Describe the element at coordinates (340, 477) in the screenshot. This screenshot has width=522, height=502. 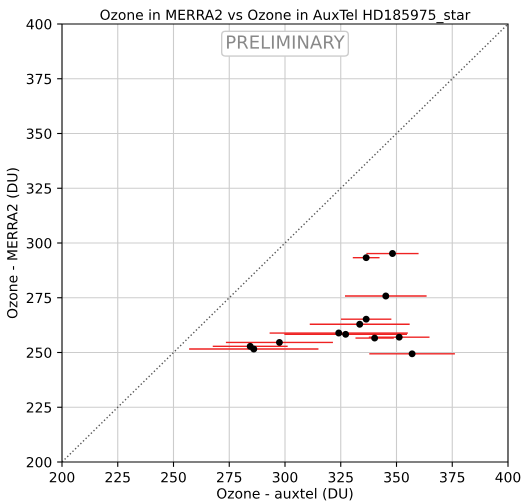
I see `x-tick-label: 325` at that location.